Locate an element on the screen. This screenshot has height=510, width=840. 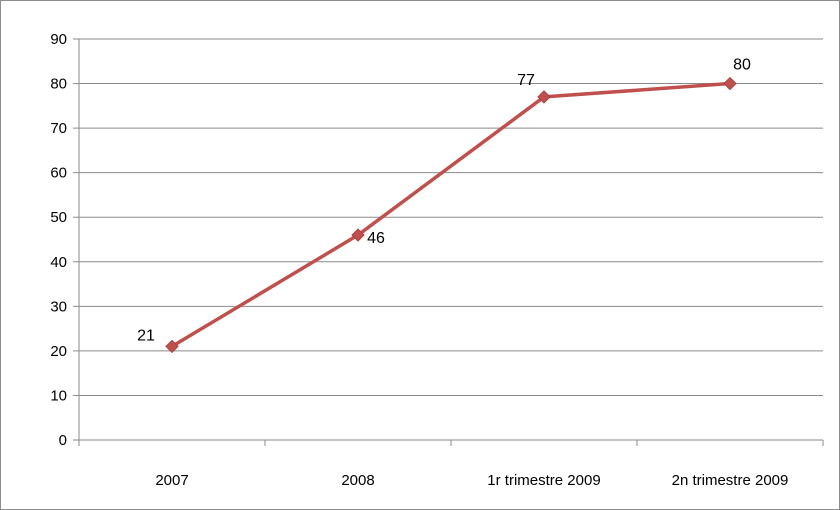
y-tick-label: 50 is located at coordinates (58, 217).